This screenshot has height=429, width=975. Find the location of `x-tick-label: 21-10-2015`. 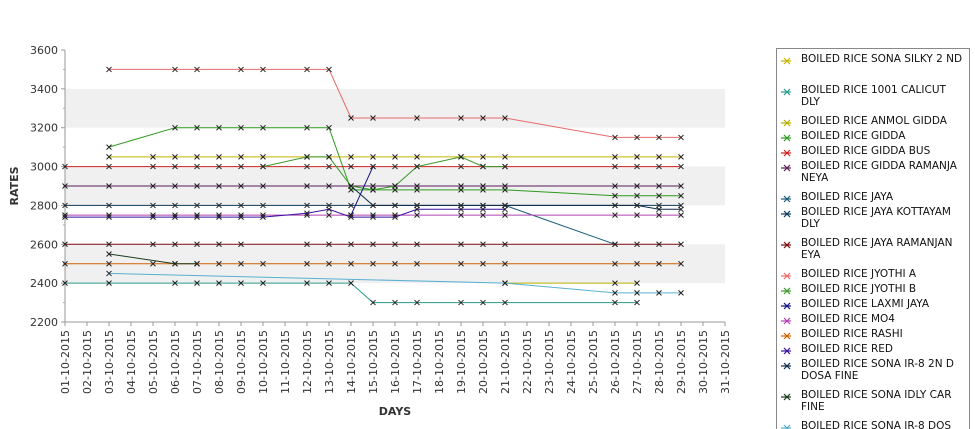

x-tick-label: 21-10-2015 is located at coordinates (505, 362).